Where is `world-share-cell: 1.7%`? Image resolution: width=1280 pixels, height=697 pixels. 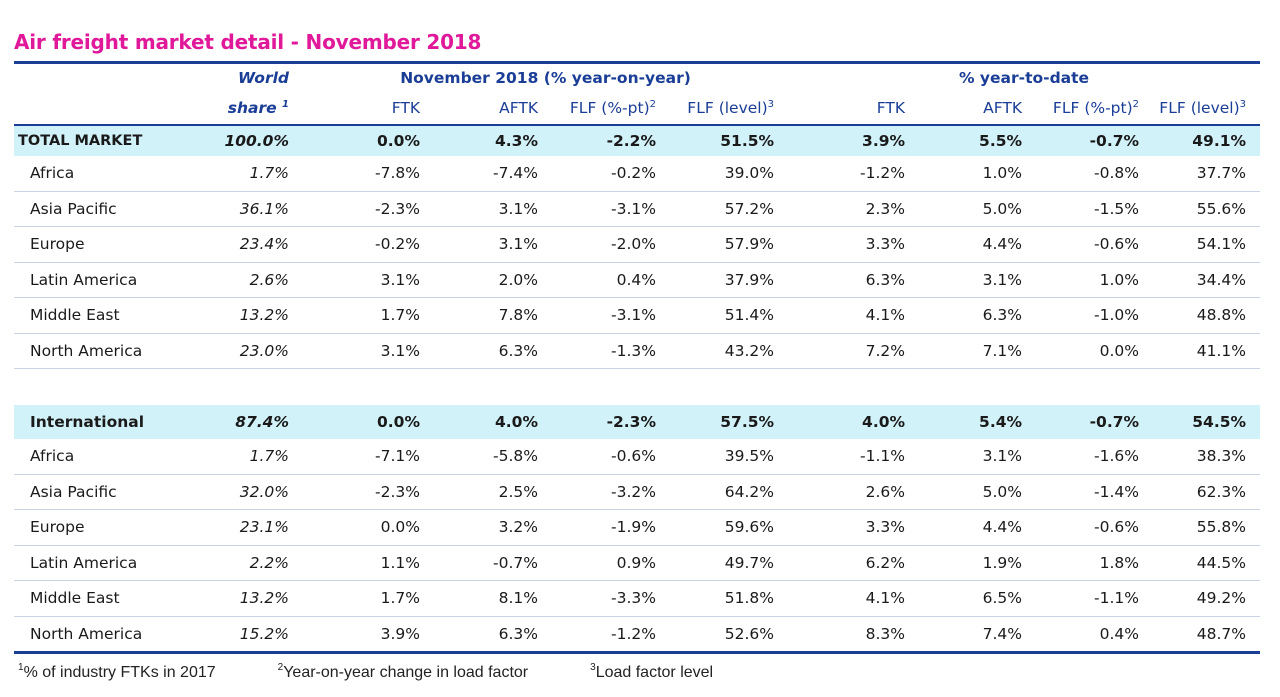 world-share-cell: 1.7% is located at coordinates (269, 173).